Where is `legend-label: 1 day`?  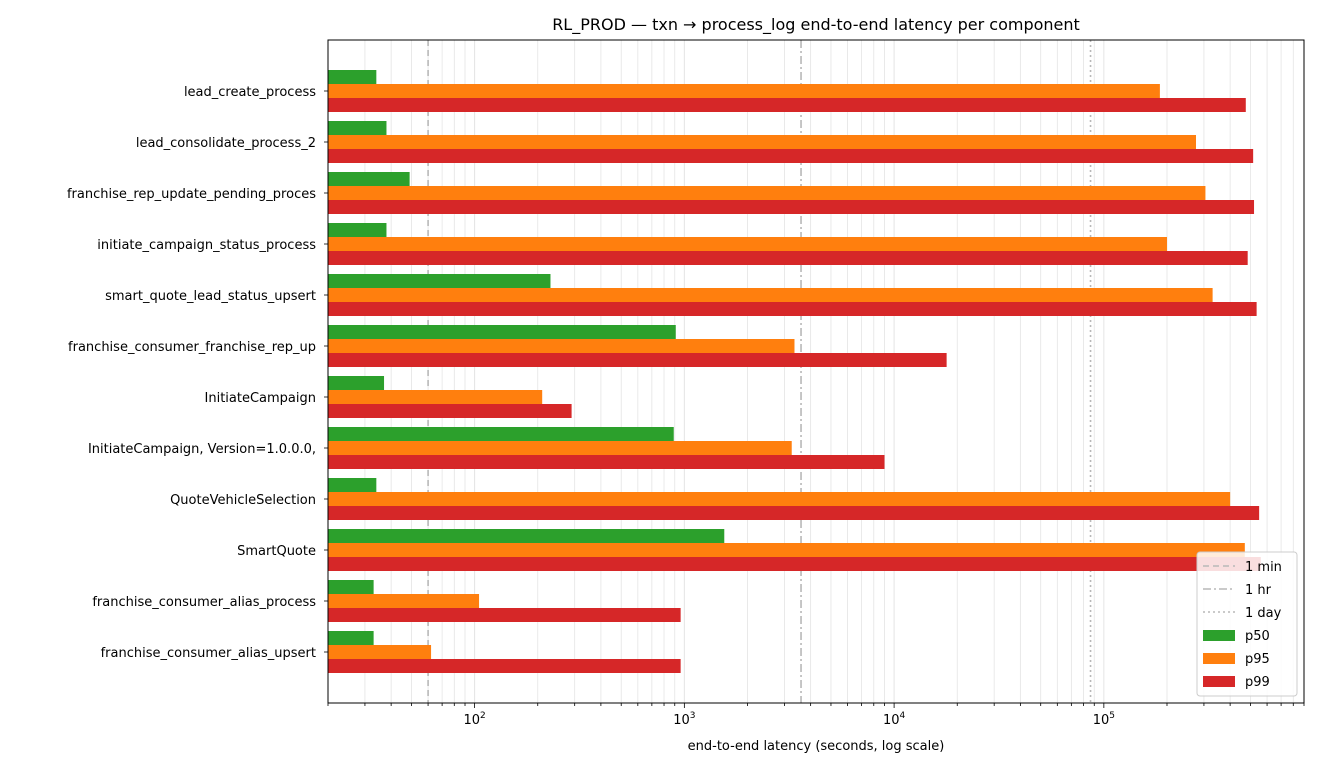
legend-label: 1 day is located at coordinates (1263, 613).